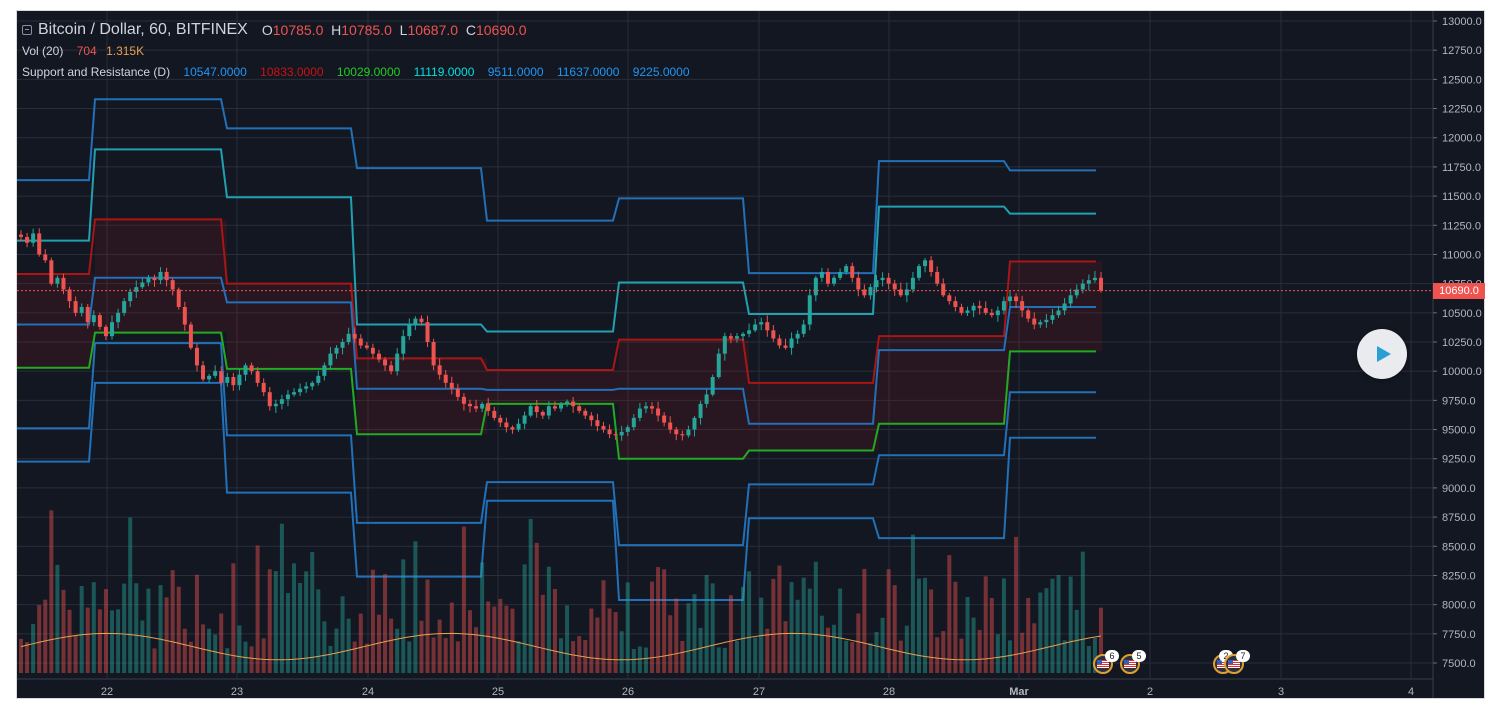 This screenshot has width=1488, height=709. What do you see at coordinates (1459, 576) in the screenshot?
I see `price-tick-label: 8250.0` at bounding box center [1459, 576].